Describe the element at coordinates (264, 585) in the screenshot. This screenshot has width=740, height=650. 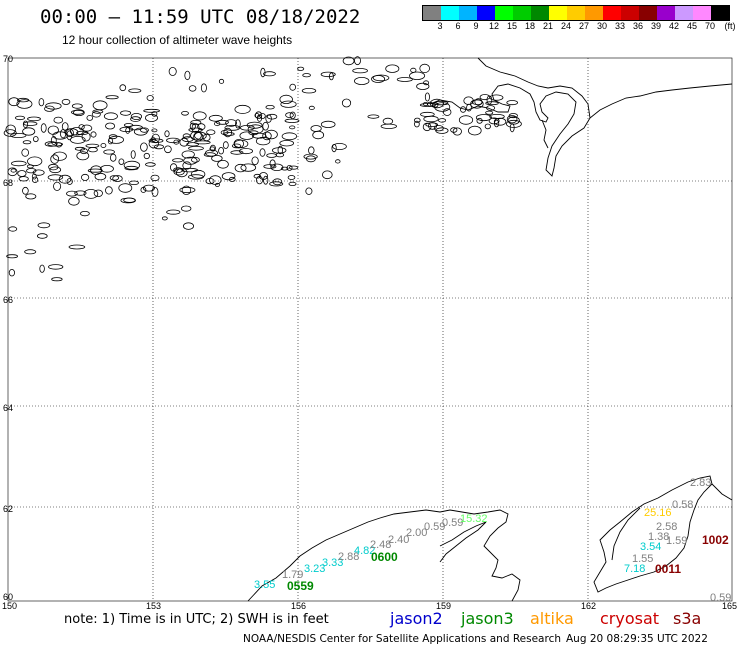
I see `wave-height-observation: 3.55` at that location.